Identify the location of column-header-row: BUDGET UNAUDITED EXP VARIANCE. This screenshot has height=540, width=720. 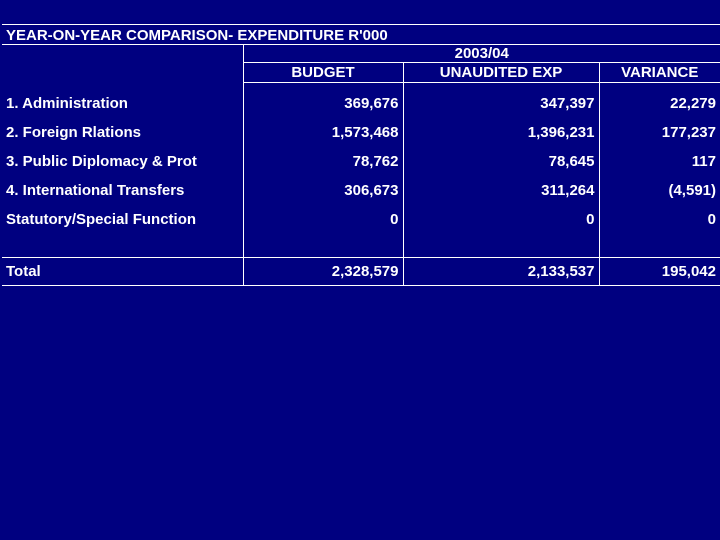
(361, 72).